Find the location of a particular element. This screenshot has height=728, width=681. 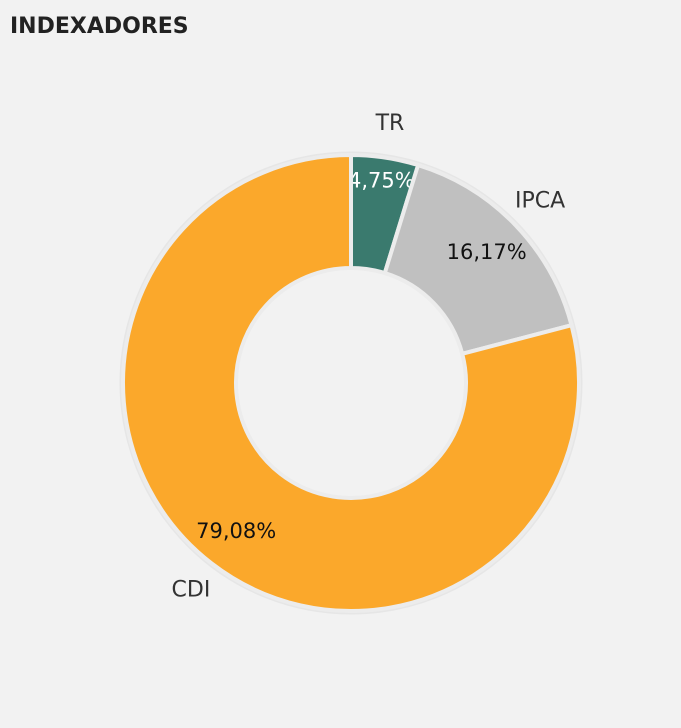

donut-slice is located at coordinates (478, 259).